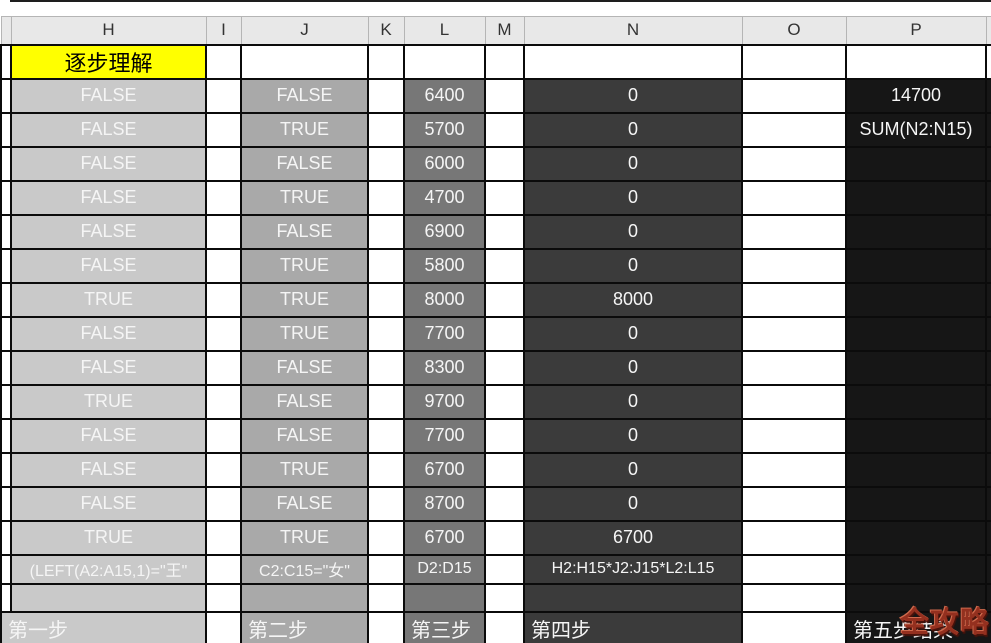 This screenshot has height=643, width=991. Describe the element at coordinates (444, 469) in the screenshot. I see `cell-L13: 6700` at that location.